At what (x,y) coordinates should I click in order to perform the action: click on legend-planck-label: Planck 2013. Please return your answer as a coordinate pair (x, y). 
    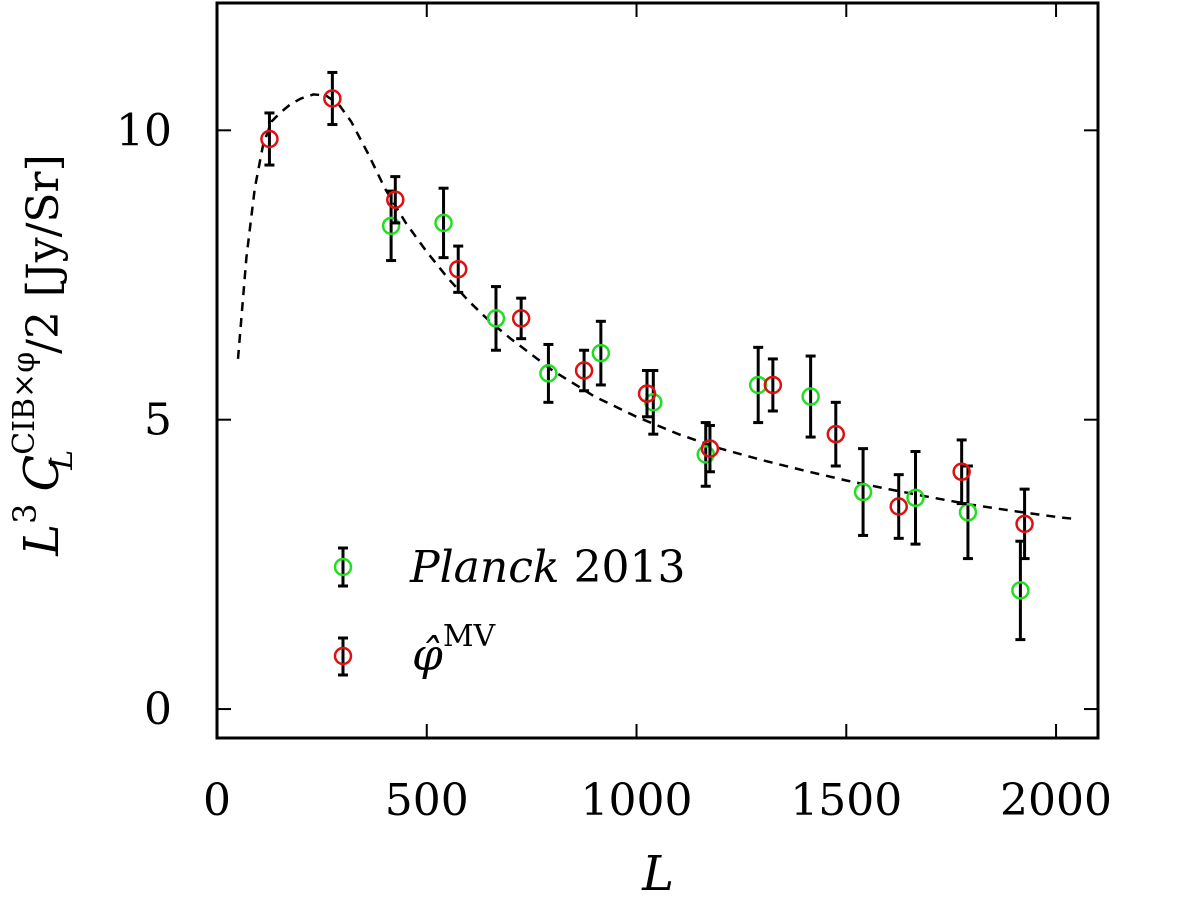
    Looking at the image, I should click on (547, 567).